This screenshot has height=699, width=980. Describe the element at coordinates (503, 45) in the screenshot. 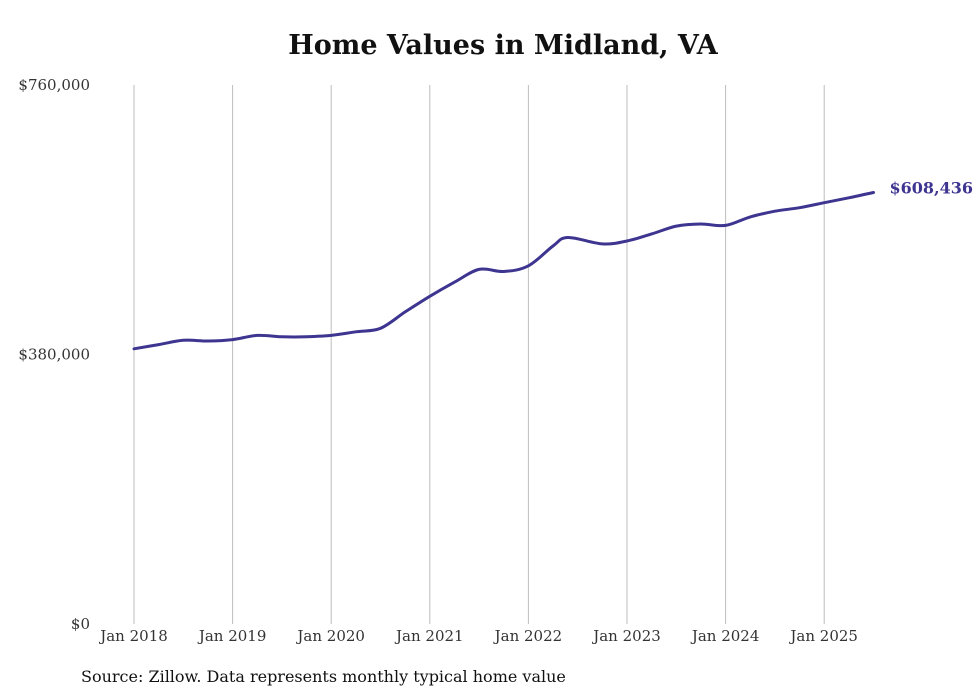

I see `chart-title: Home Values in Midland, VA` at that location.